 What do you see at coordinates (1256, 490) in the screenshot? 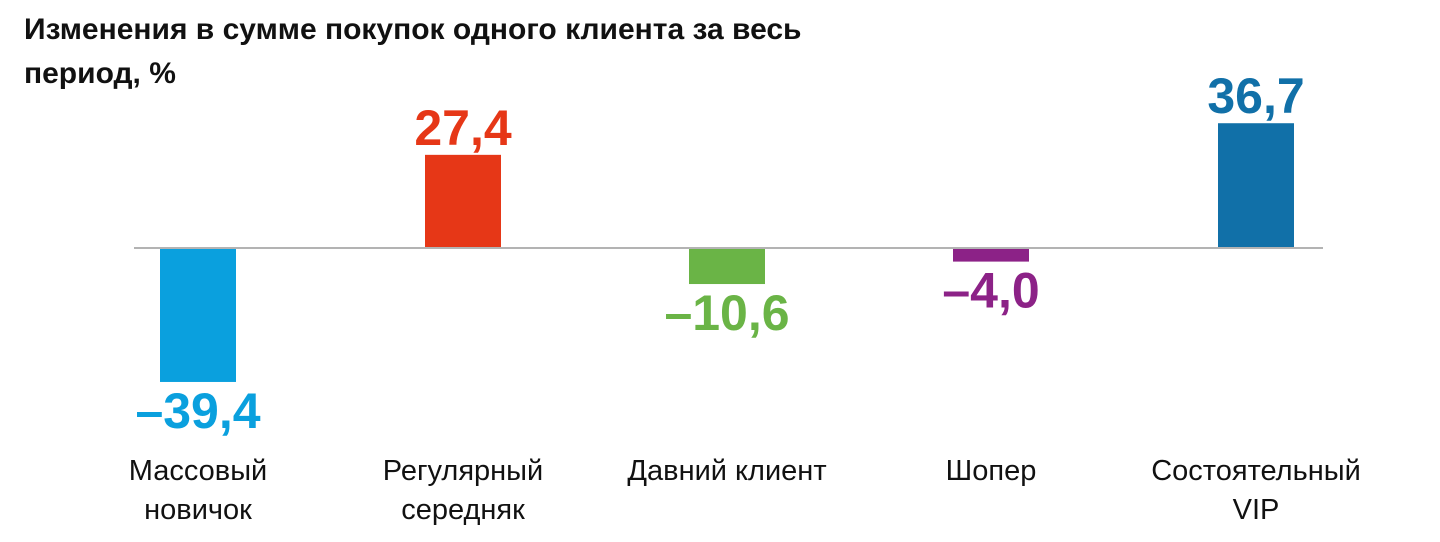
I see `category-label-5: Состоятельный VIP` at bounding box center [1256, 490].